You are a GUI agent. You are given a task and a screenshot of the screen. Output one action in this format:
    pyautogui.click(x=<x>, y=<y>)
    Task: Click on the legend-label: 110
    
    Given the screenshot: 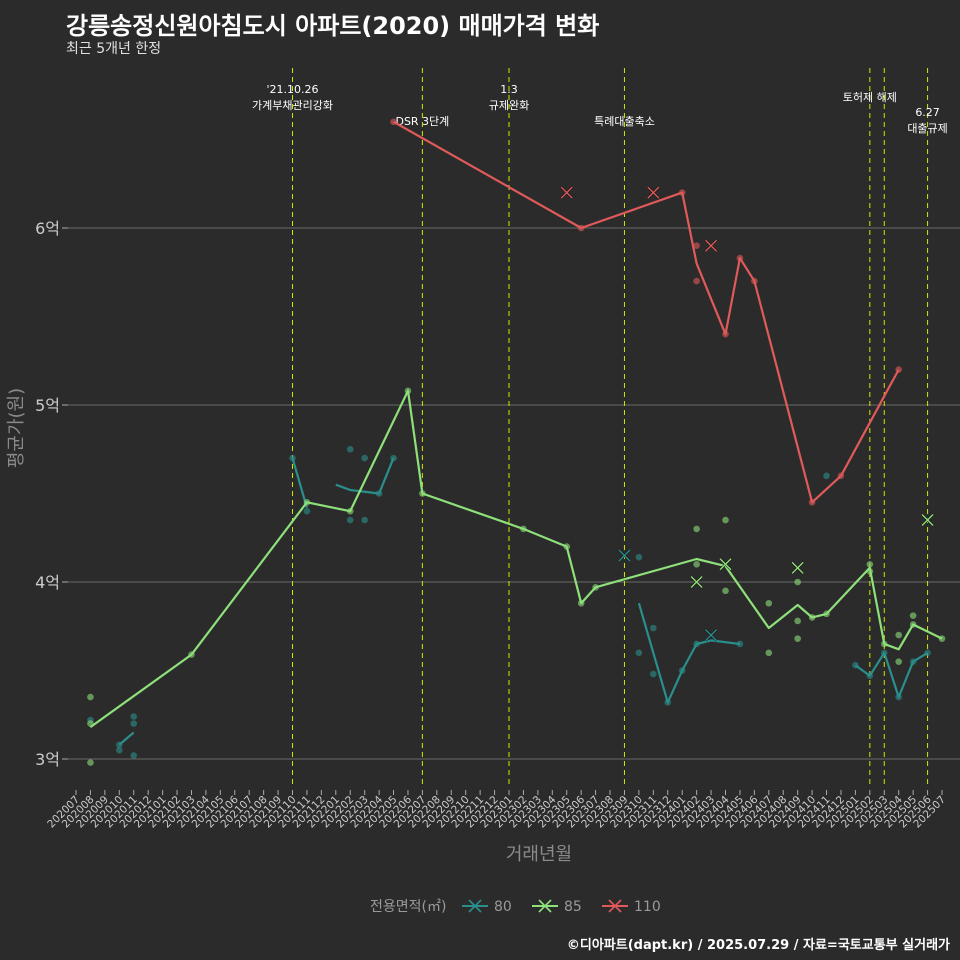 What is the action you would take?
    pyautogui.click(x=647, y=907)
    